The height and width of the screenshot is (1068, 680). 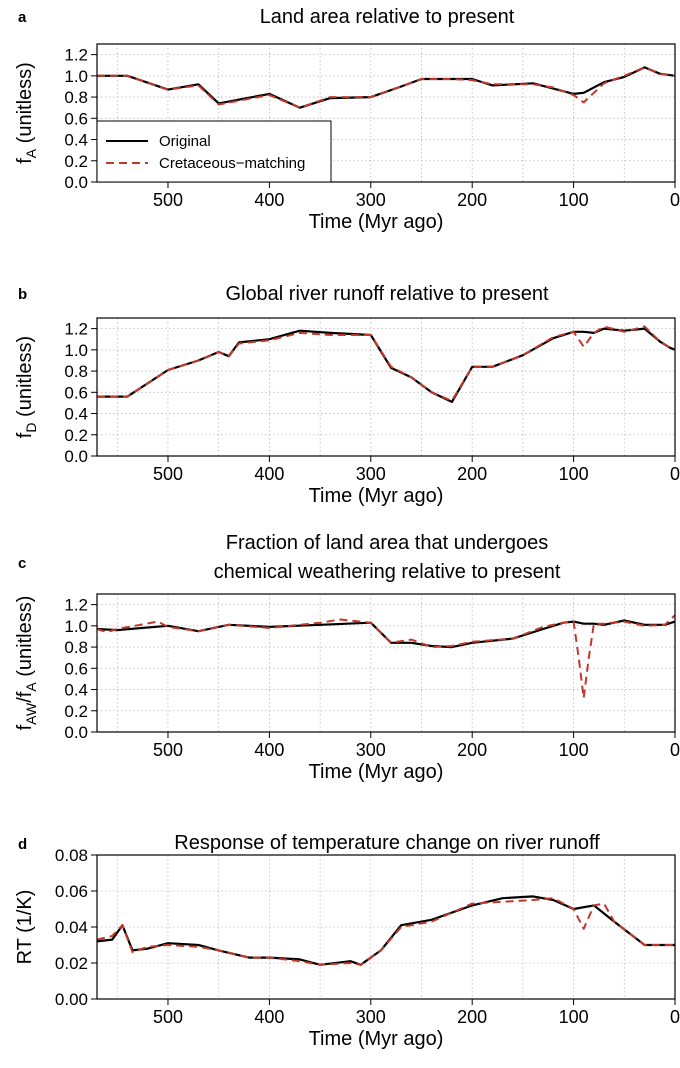 What do you see at coordinates (185, 141) in the screenshot?
I see `legend-label: Original` at bounding box center [185, 141].